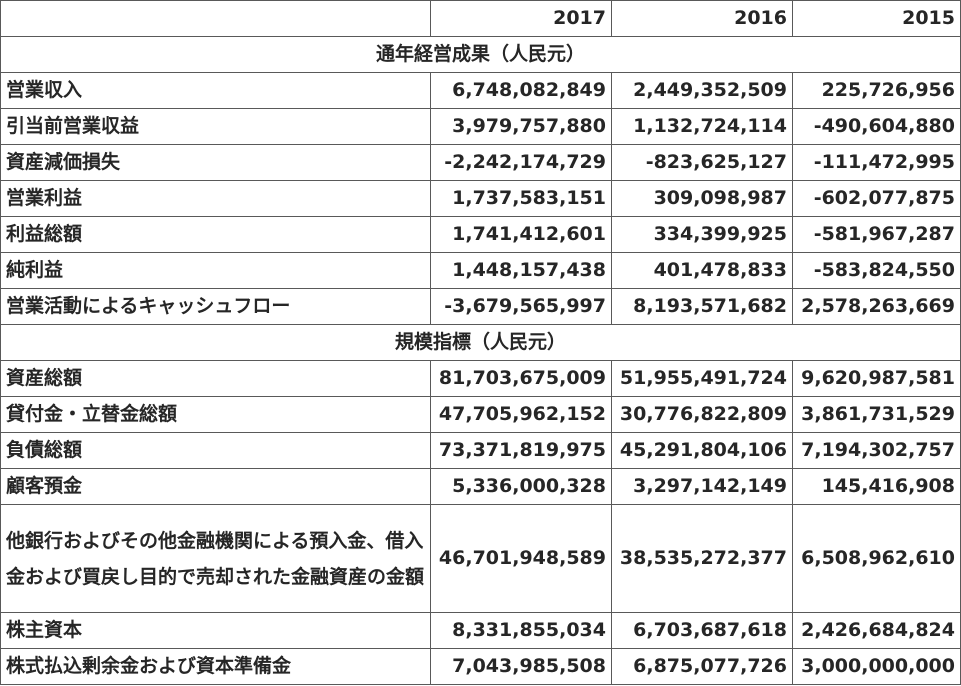 The height and width of the screenshot is (686, 961). I want to click on row-label: 営業収入, so click(215, 90).